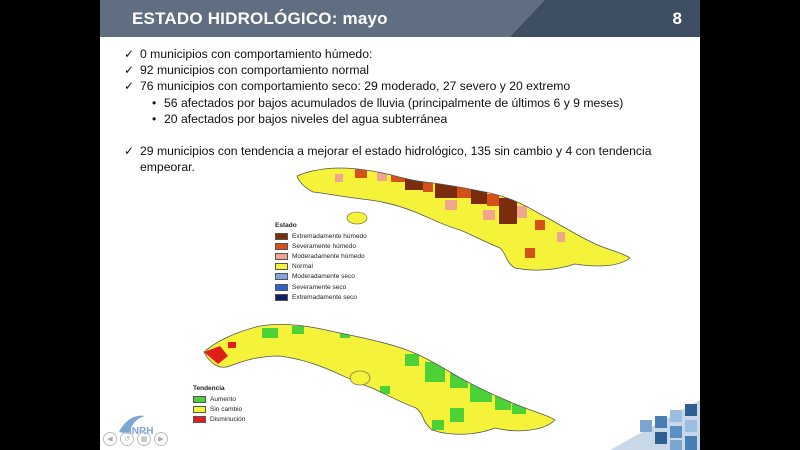 The image size is (800, 450). I want to click on legend-label: Severamente seco, so click(319, 287).